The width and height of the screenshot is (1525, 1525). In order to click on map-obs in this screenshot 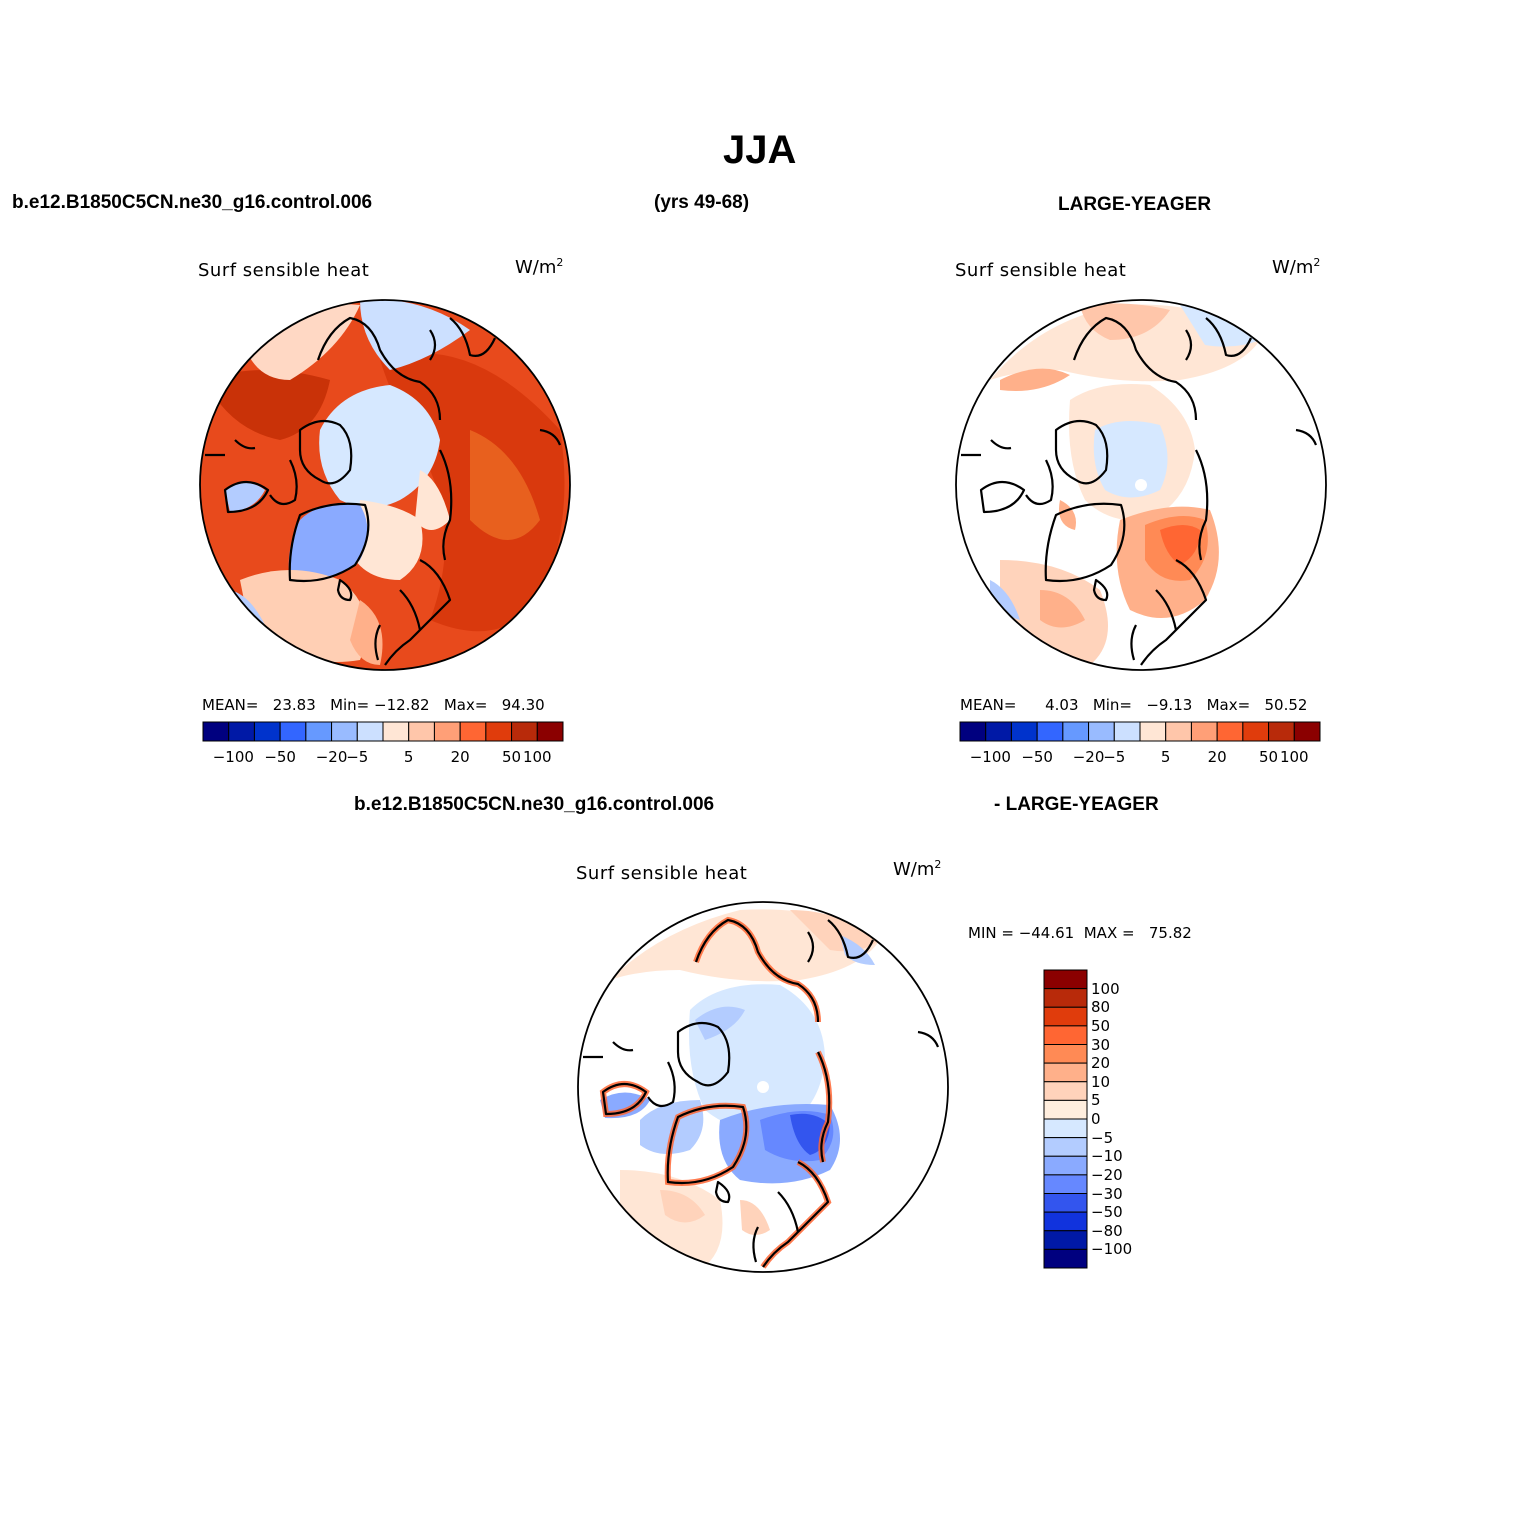, I will do `click(1141, 485)`.